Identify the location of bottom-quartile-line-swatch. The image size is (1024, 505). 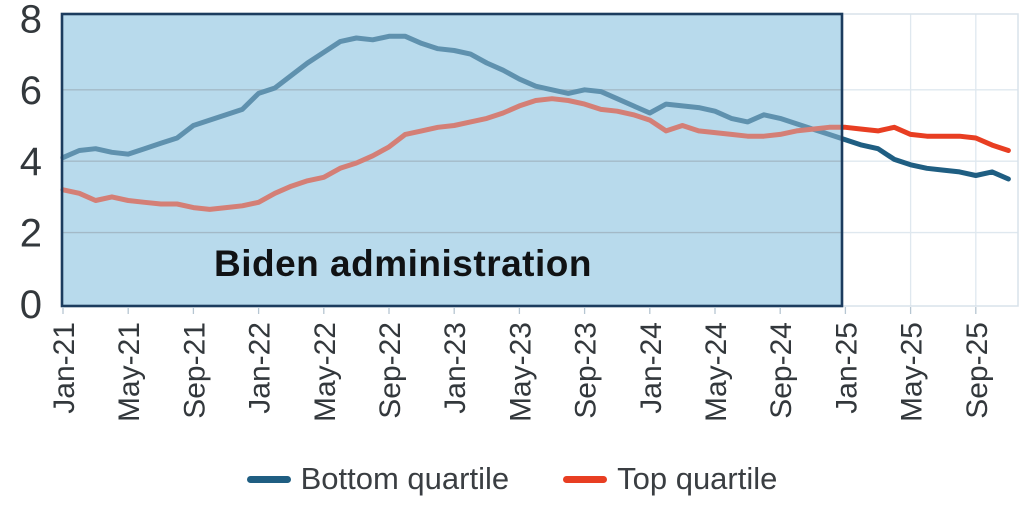
(268, 479).